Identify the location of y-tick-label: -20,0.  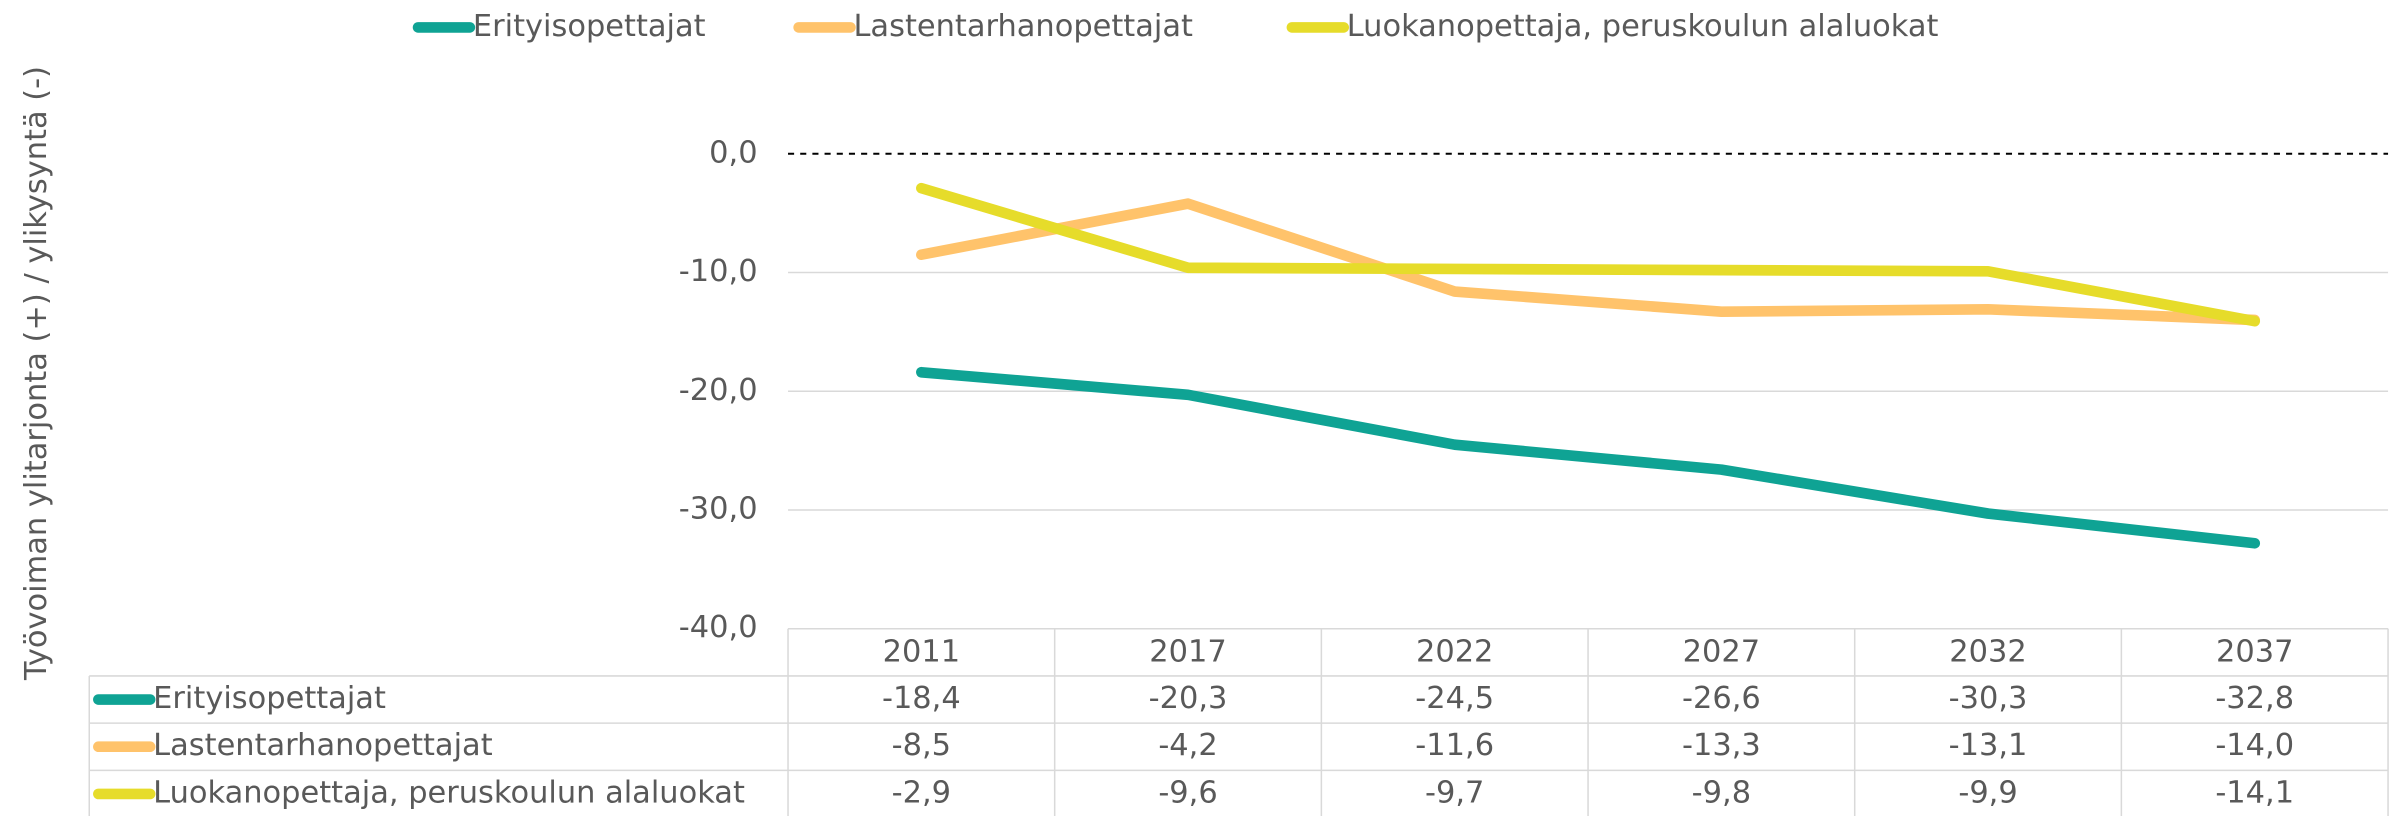
(718, 390).